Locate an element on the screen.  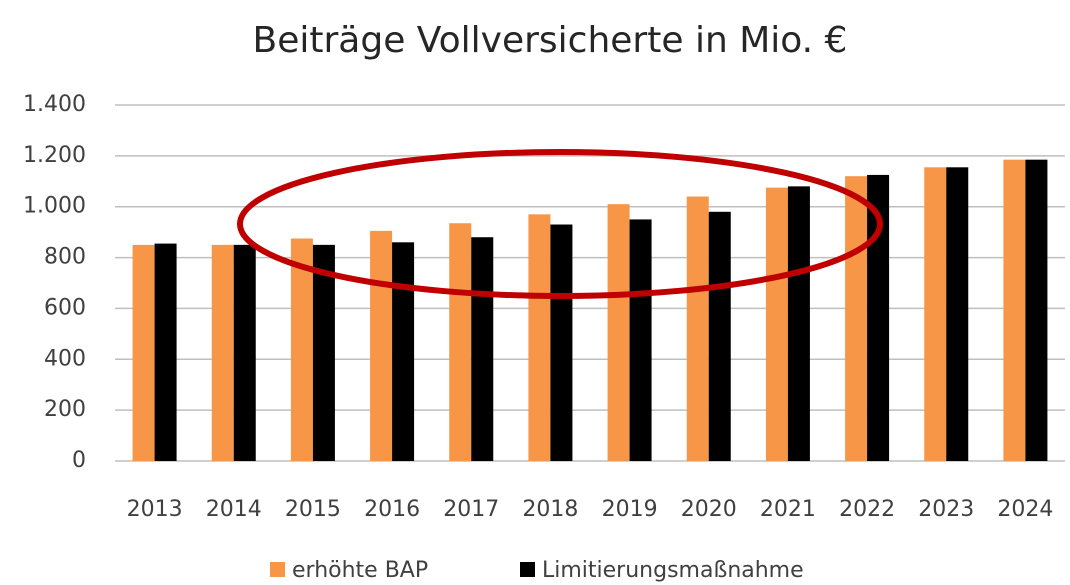
legend-label: Limitierungsmaßnahme is located at coordinates (673, 570).